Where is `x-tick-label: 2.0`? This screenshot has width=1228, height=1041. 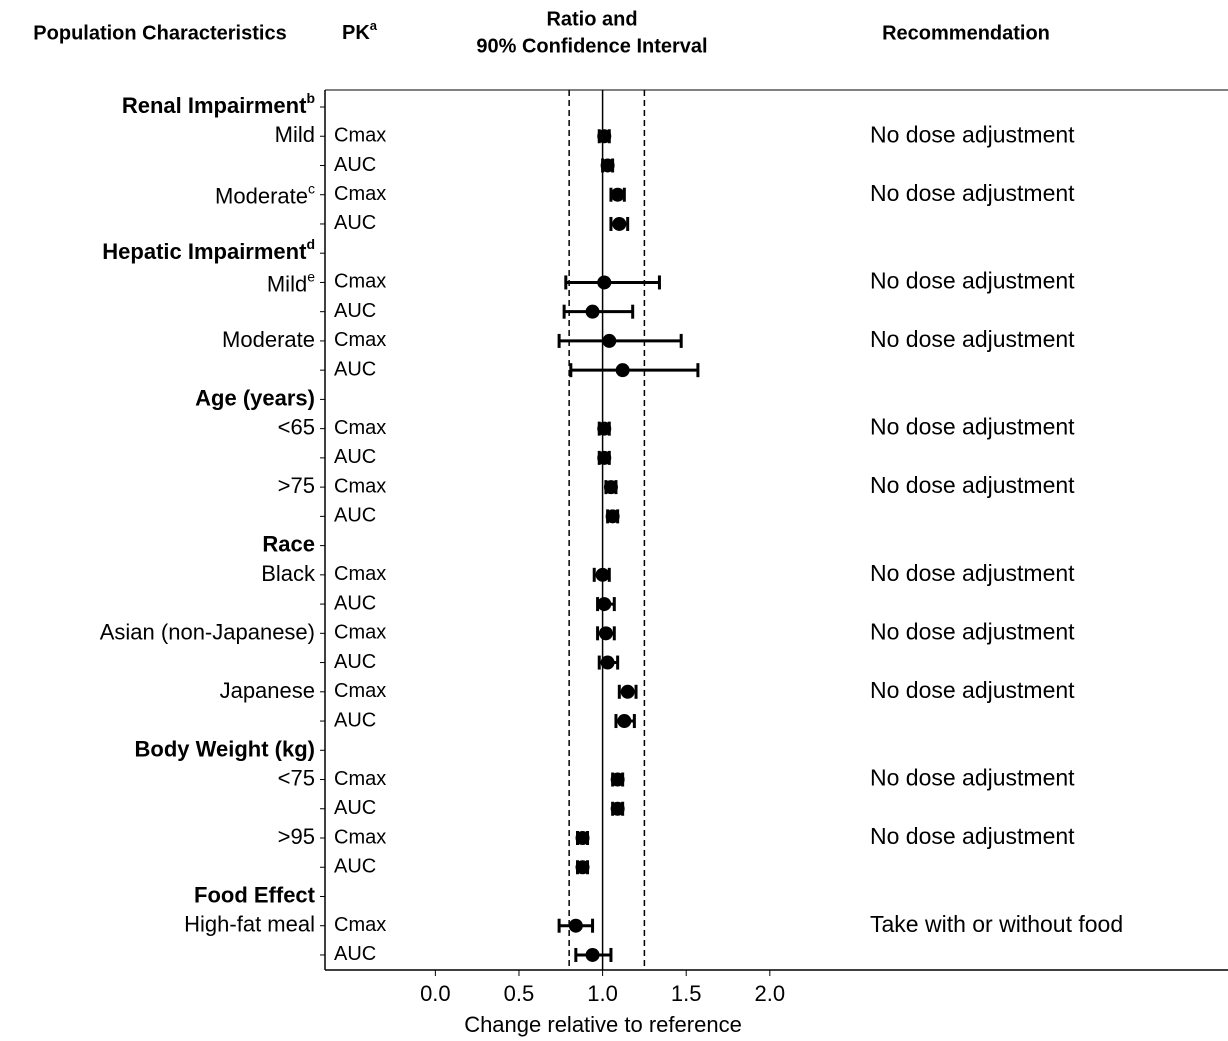 x-tick-label: 2.0 is located at coordinates (770, 993).